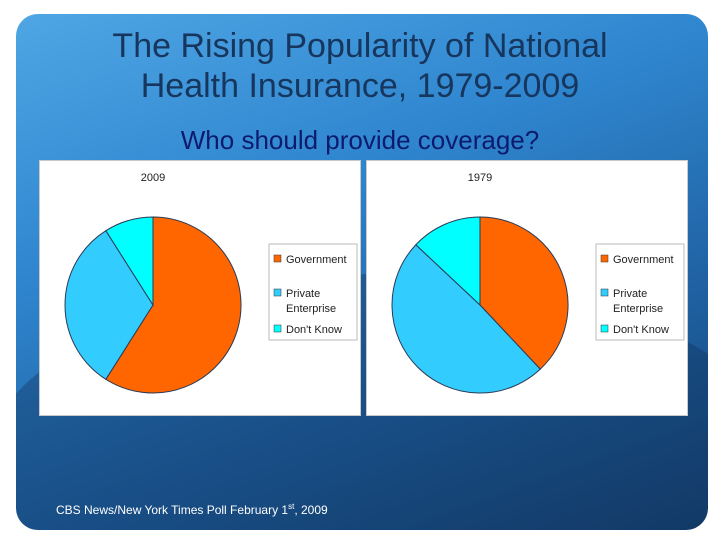 Image resolution: width=720 pixels, height=540 pixels. Describe the element at coordinates (153, 178) in the screenshot. I see `chart-title: 2009` at that location.